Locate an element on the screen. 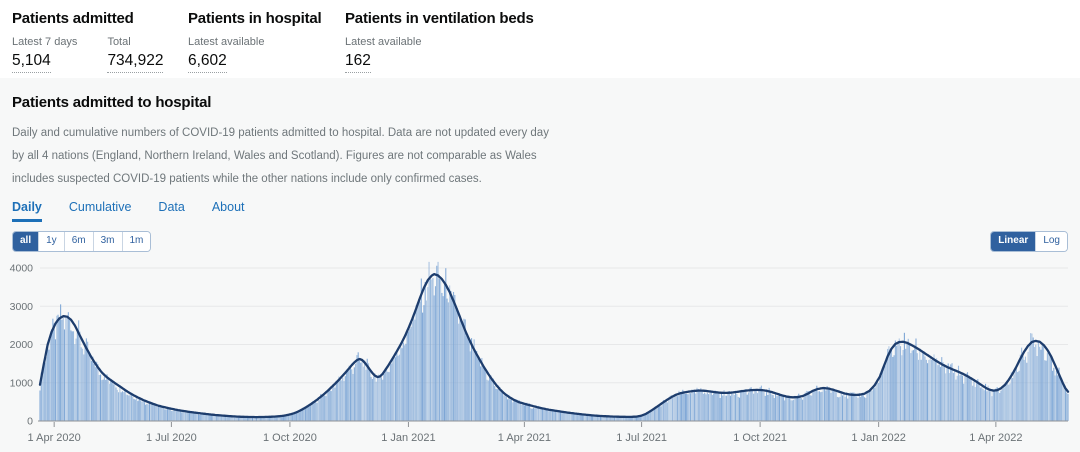 This screenshot has width=1080, height=452. x-axis-tick-label: 1 Jul 2021 is located at coordinates (641, 438).